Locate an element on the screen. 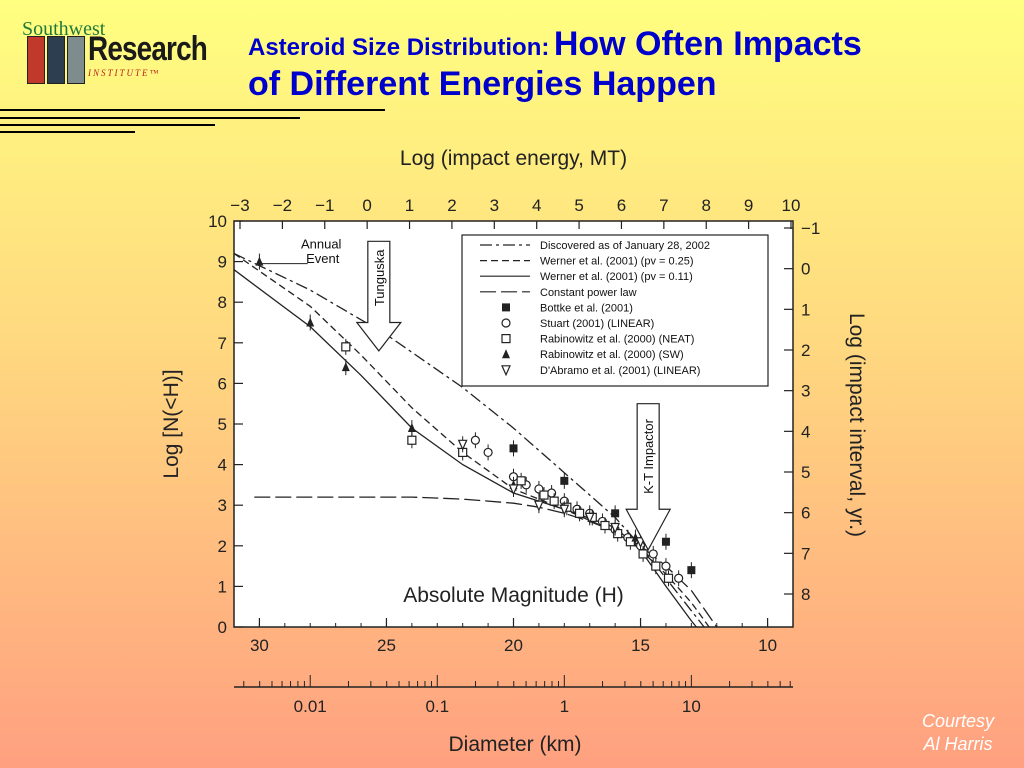 This screenshot has height=768, width=1024. x-top-tick-label: 9 is located at coordinates (748, 205).